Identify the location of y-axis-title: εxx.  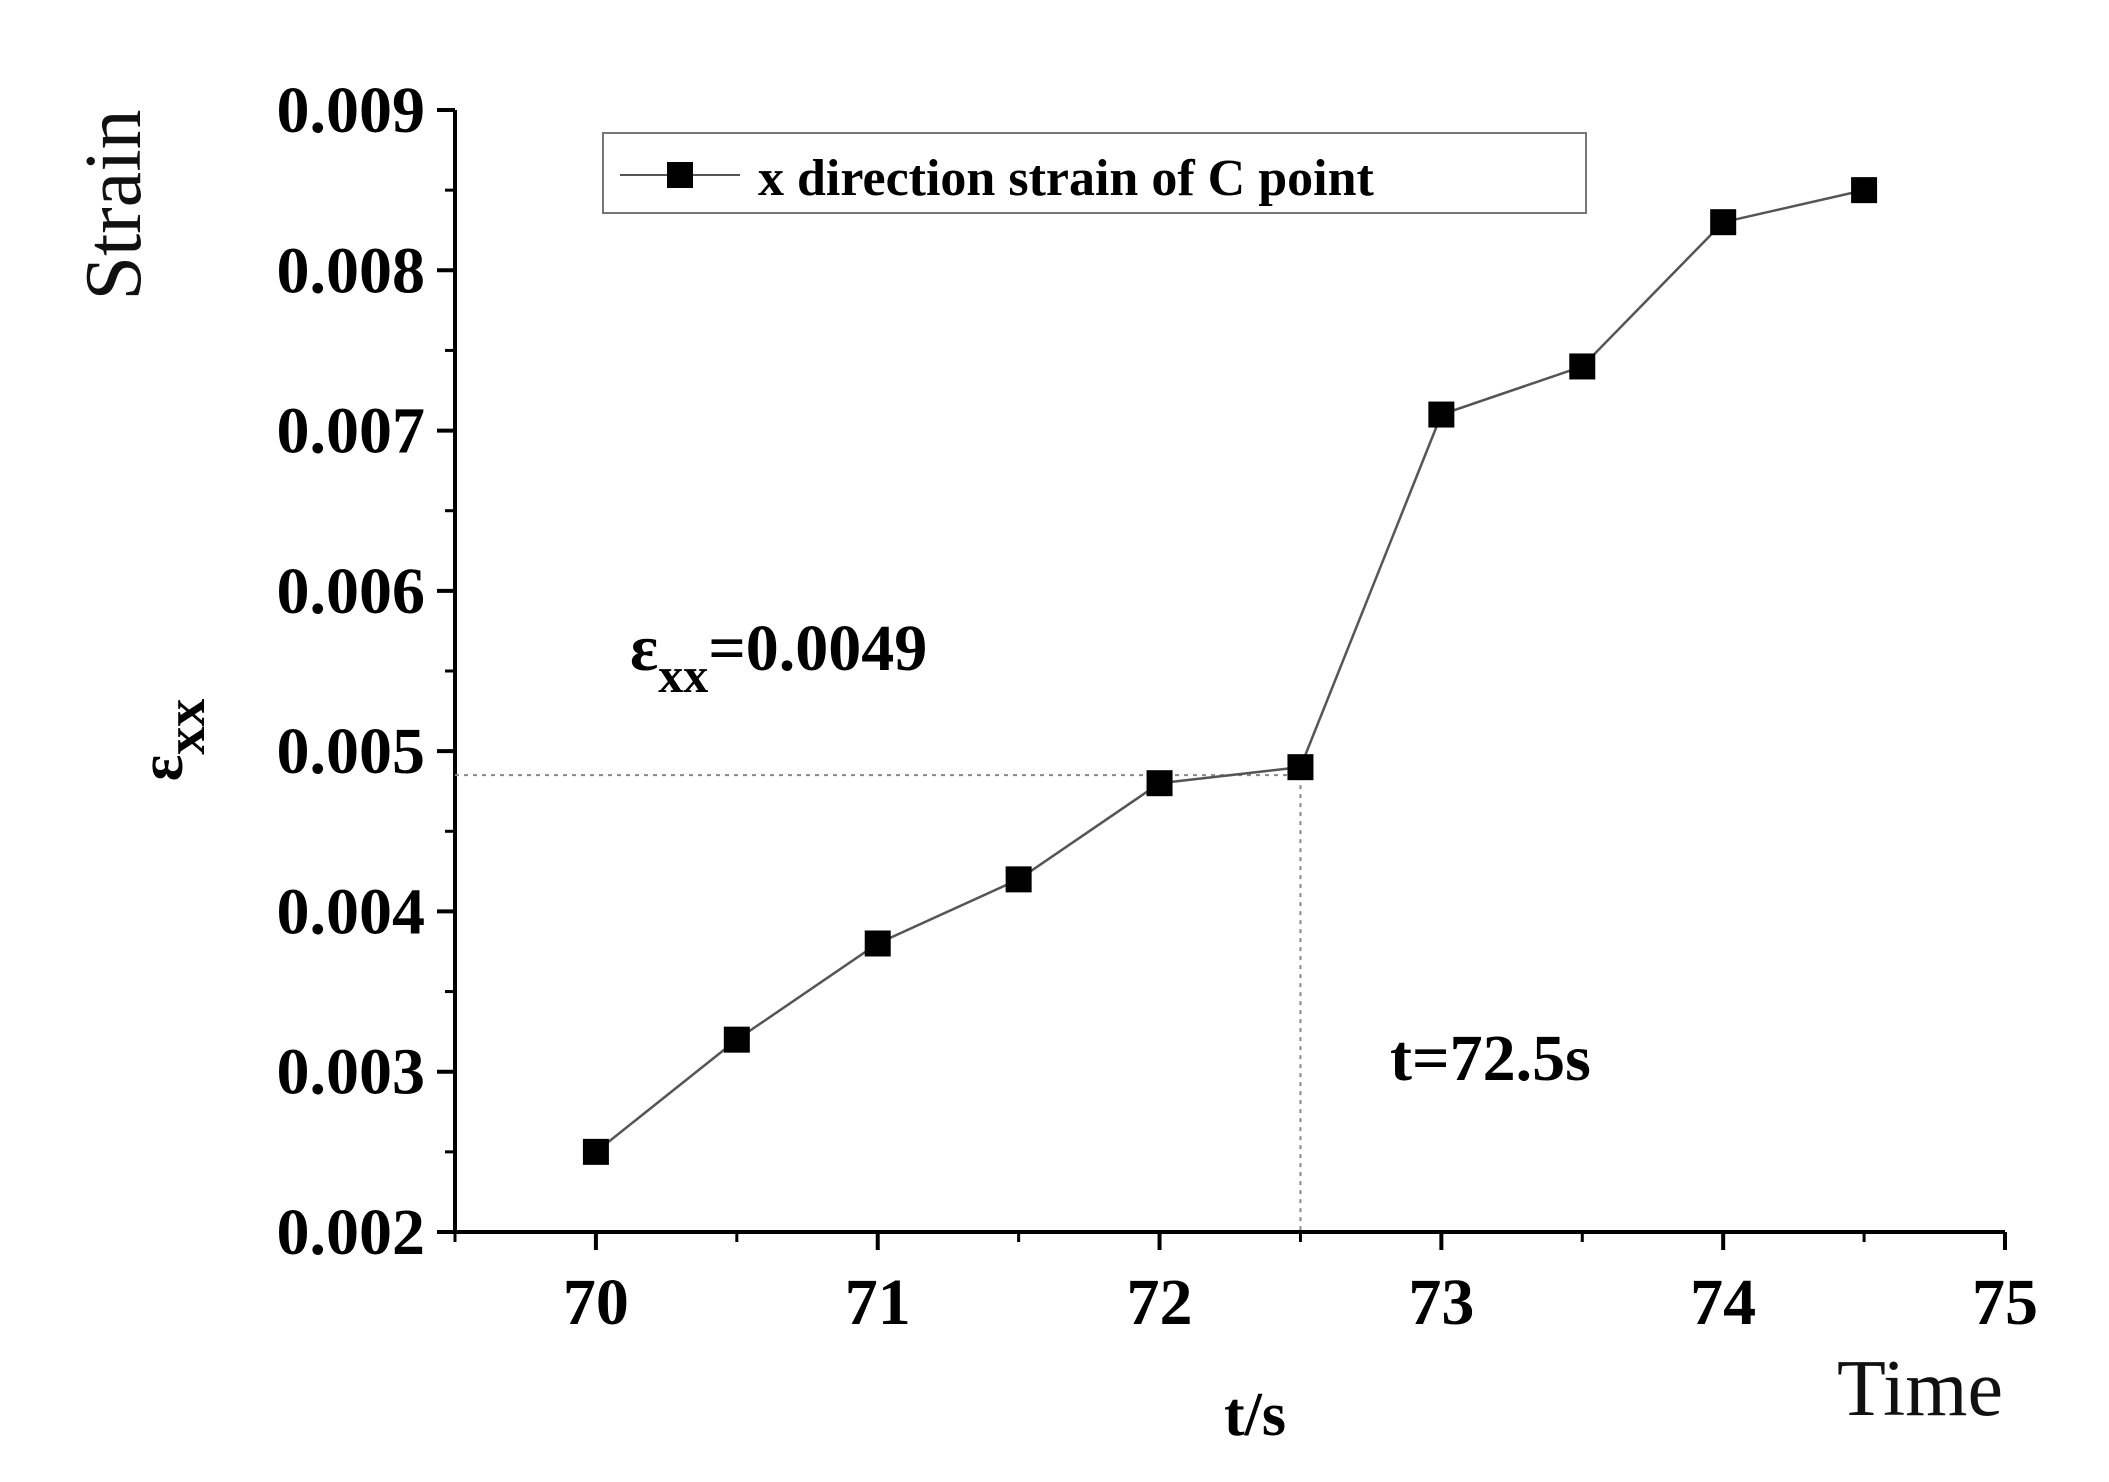
(172, 740).